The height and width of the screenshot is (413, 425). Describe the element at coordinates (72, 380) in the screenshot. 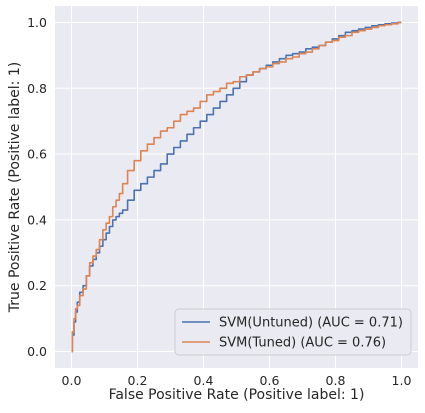

I see `x-tick-label: 0.0` at that location.